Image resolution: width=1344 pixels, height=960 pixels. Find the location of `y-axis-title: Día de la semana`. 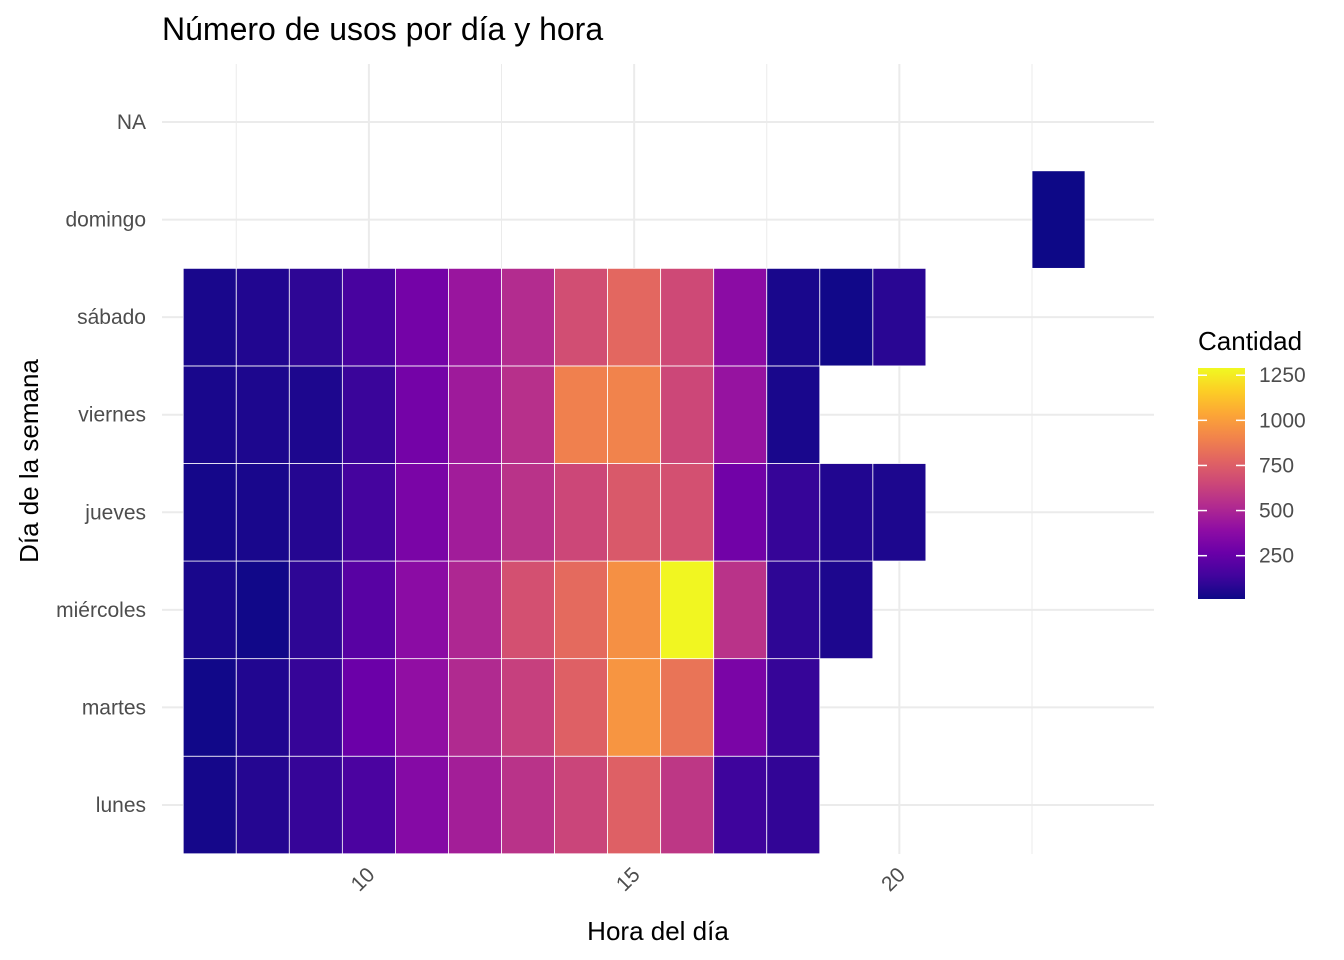

y-axis-title: Día de la semana is located at coordinates (29, 461).